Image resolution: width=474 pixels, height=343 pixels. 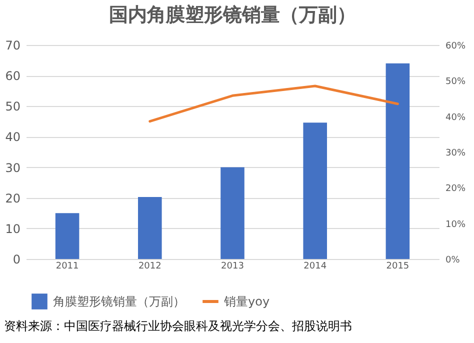 What do you see at coordinates (453, 261) in the screenshot?
I see `y2-tick-label: 0%` at bounding box center [453, 261].